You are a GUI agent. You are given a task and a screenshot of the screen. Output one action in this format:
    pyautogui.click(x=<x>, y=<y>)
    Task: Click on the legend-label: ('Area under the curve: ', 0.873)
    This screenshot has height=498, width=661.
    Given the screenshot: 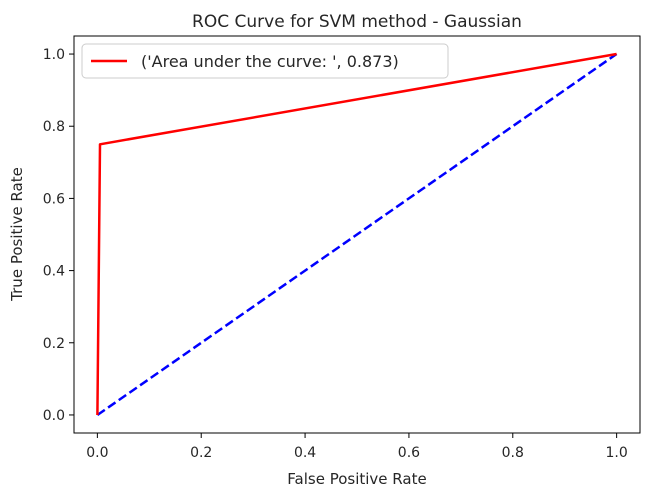 What is the action you would take?
    pyautogui.click(x=270, y=61)
    